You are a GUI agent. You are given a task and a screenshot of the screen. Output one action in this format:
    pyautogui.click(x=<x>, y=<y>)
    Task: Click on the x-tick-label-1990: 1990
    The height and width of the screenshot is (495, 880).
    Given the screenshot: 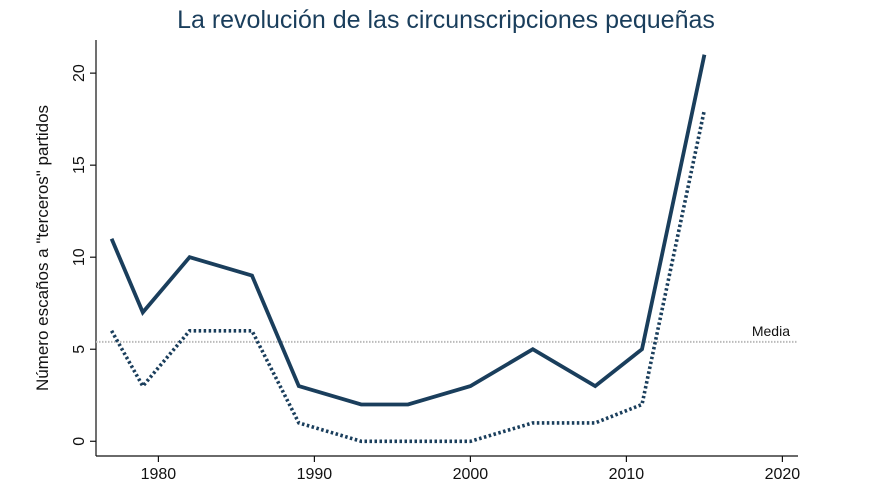 What is the action you would take?
    pyautogui.click(x=315, y=474)
    